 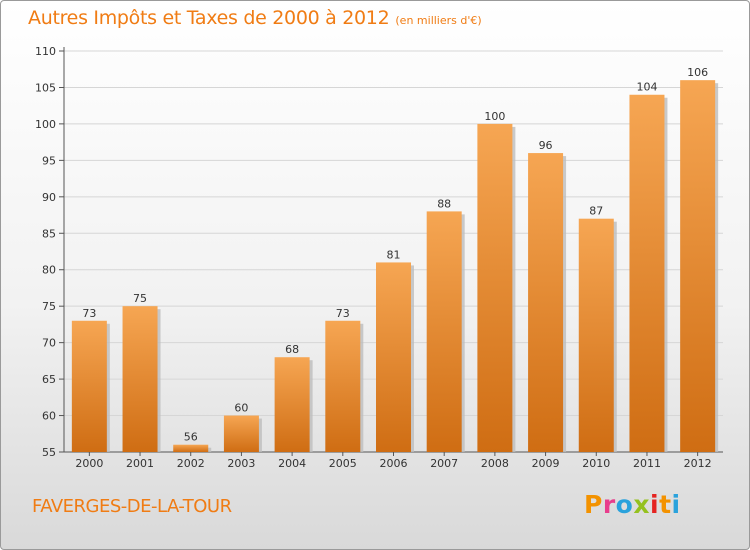 I want to click on logo-letter: o, so click(x=624, y=504).